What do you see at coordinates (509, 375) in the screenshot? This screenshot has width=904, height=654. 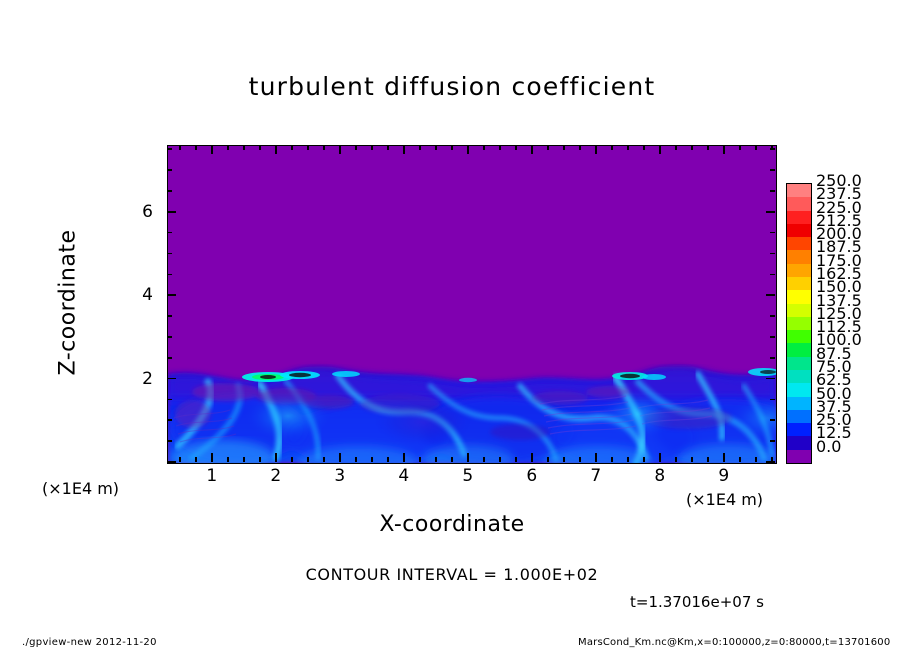 I see `overshoot-caps` at bounding box center [509, 375].